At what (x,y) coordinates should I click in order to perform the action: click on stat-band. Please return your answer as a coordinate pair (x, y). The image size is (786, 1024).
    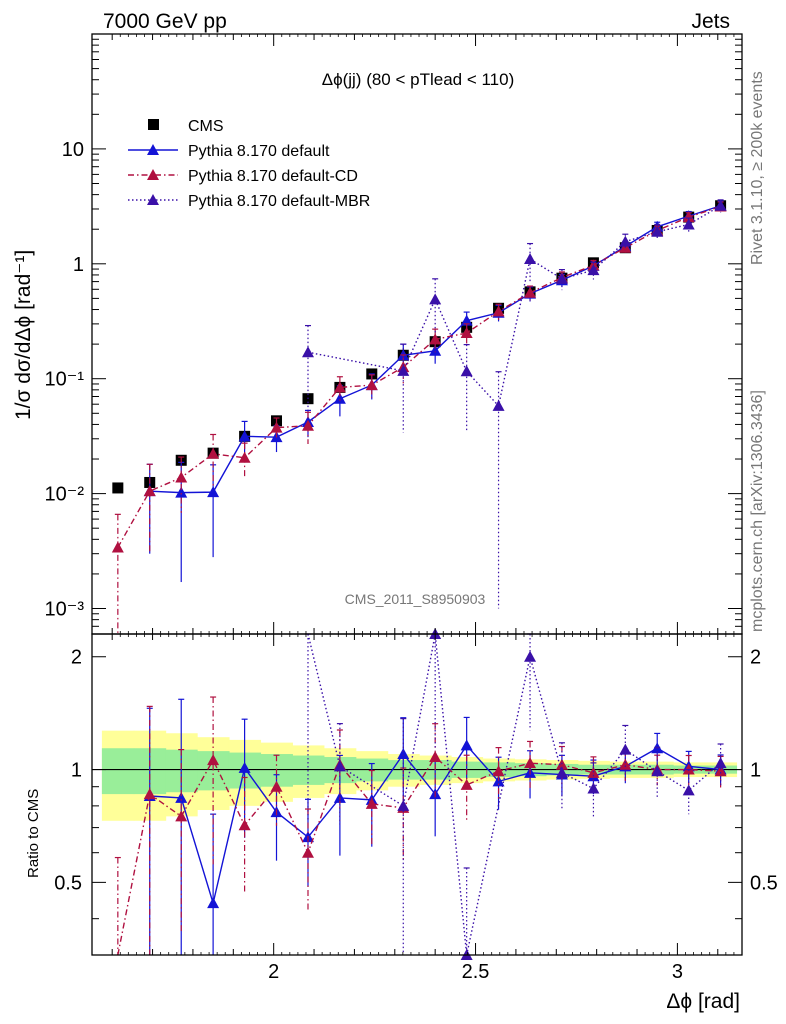
    Looking at the image, I should click on (118, 771).